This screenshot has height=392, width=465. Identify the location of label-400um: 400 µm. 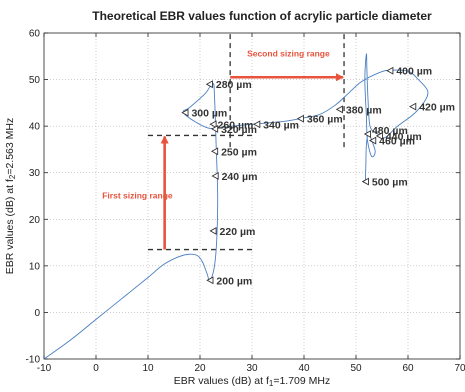
(414, 72).